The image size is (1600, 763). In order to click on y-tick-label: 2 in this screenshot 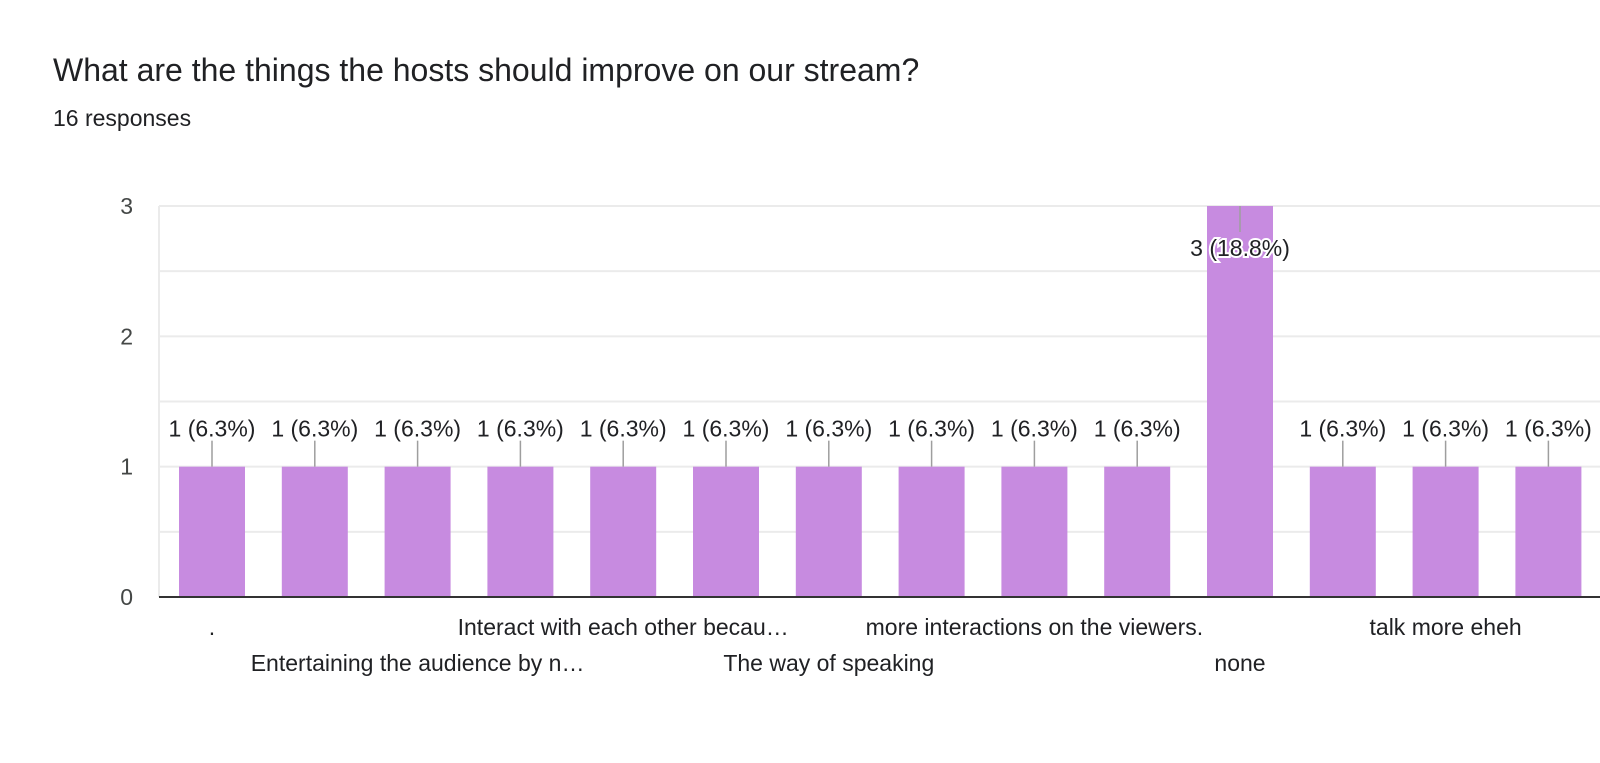, I will do `click(126, 336)`.